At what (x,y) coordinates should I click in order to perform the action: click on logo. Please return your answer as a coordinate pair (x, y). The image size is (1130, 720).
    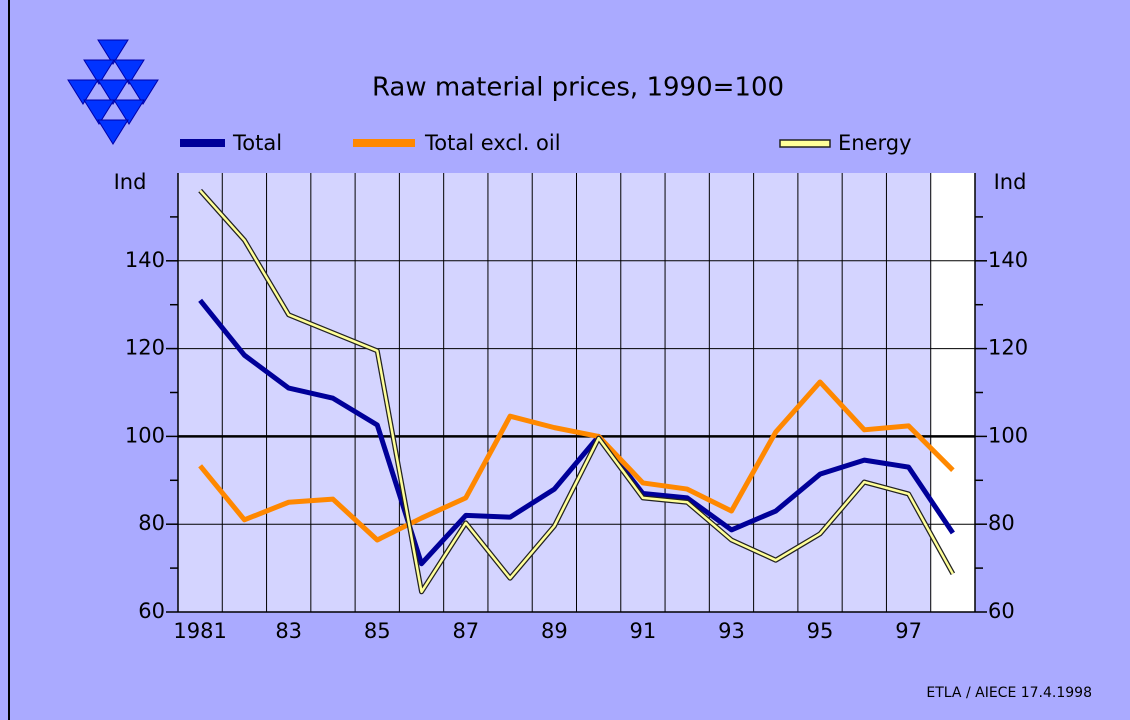
    Looking at the image, I should click on (113, 92).